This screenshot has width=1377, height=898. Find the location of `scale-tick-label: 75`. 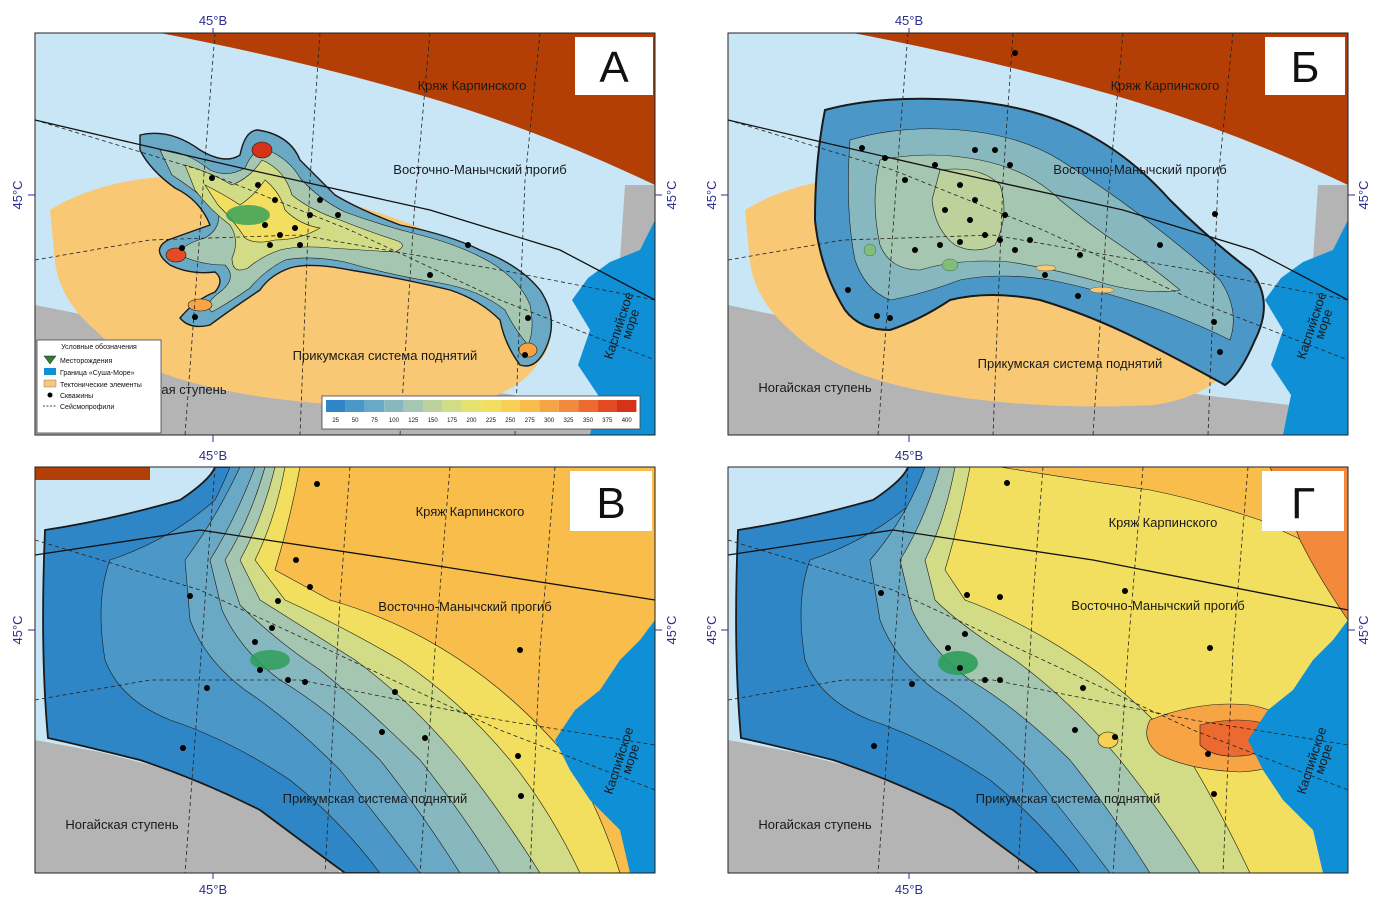

scale-tick-label: 75 is located at coordinates (374, 421).